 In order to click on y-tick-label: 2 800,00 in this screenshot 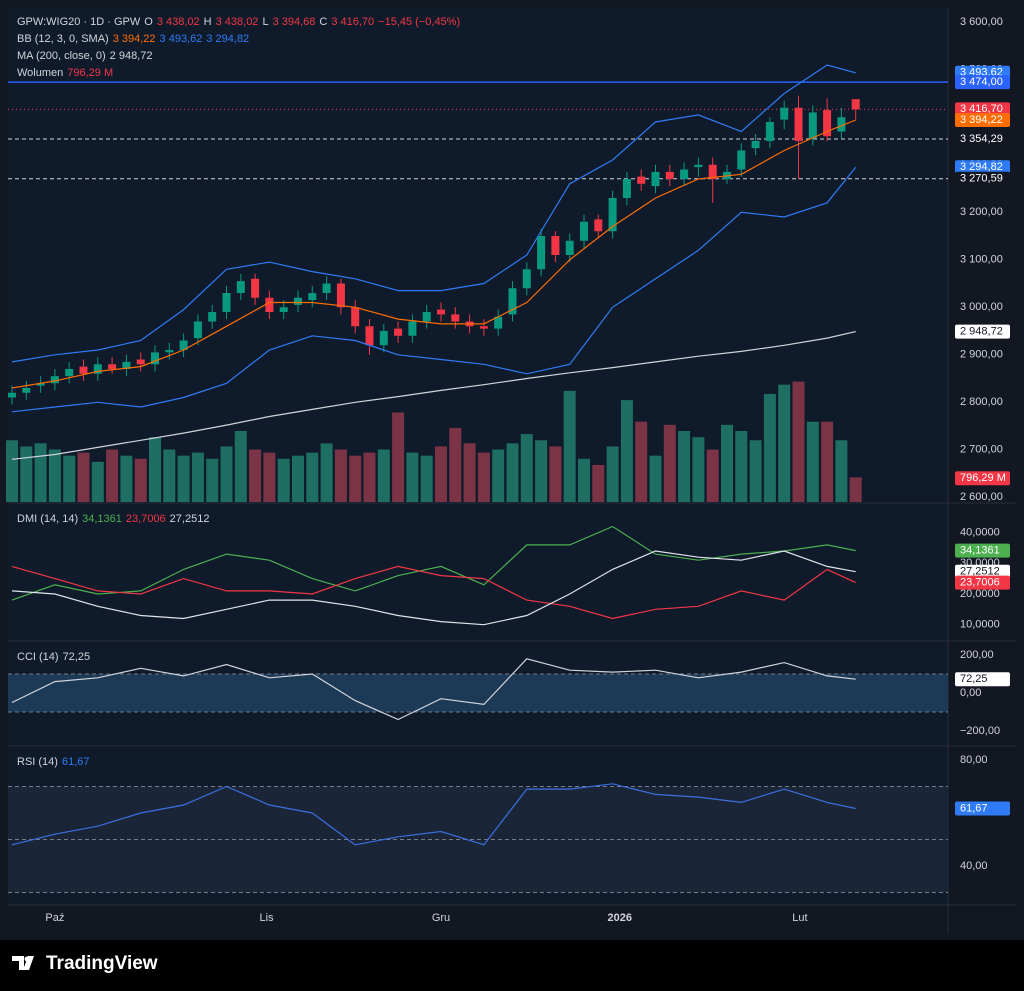, I will do `click(981, 402)`.